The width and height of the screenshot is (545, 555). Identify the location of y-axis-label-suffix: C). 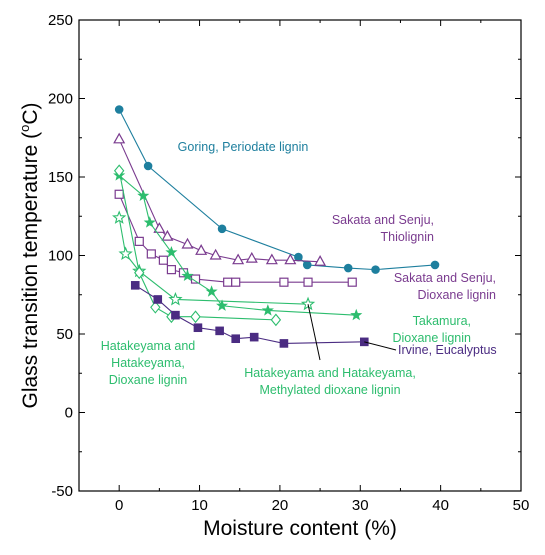
(30, 113).